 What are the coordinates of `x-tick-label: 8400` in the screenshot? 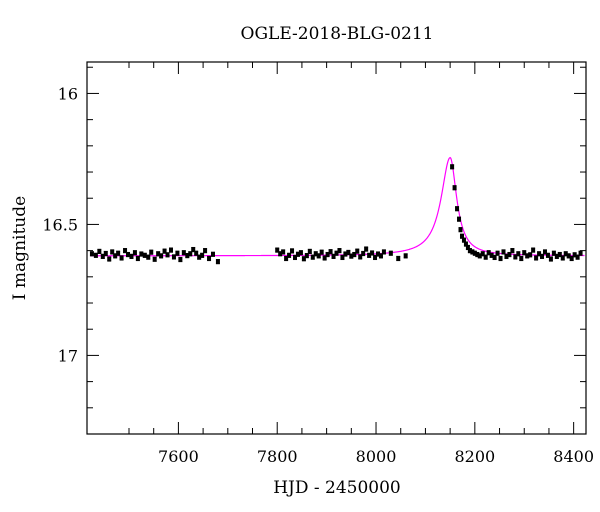 It's located at (573, 456).